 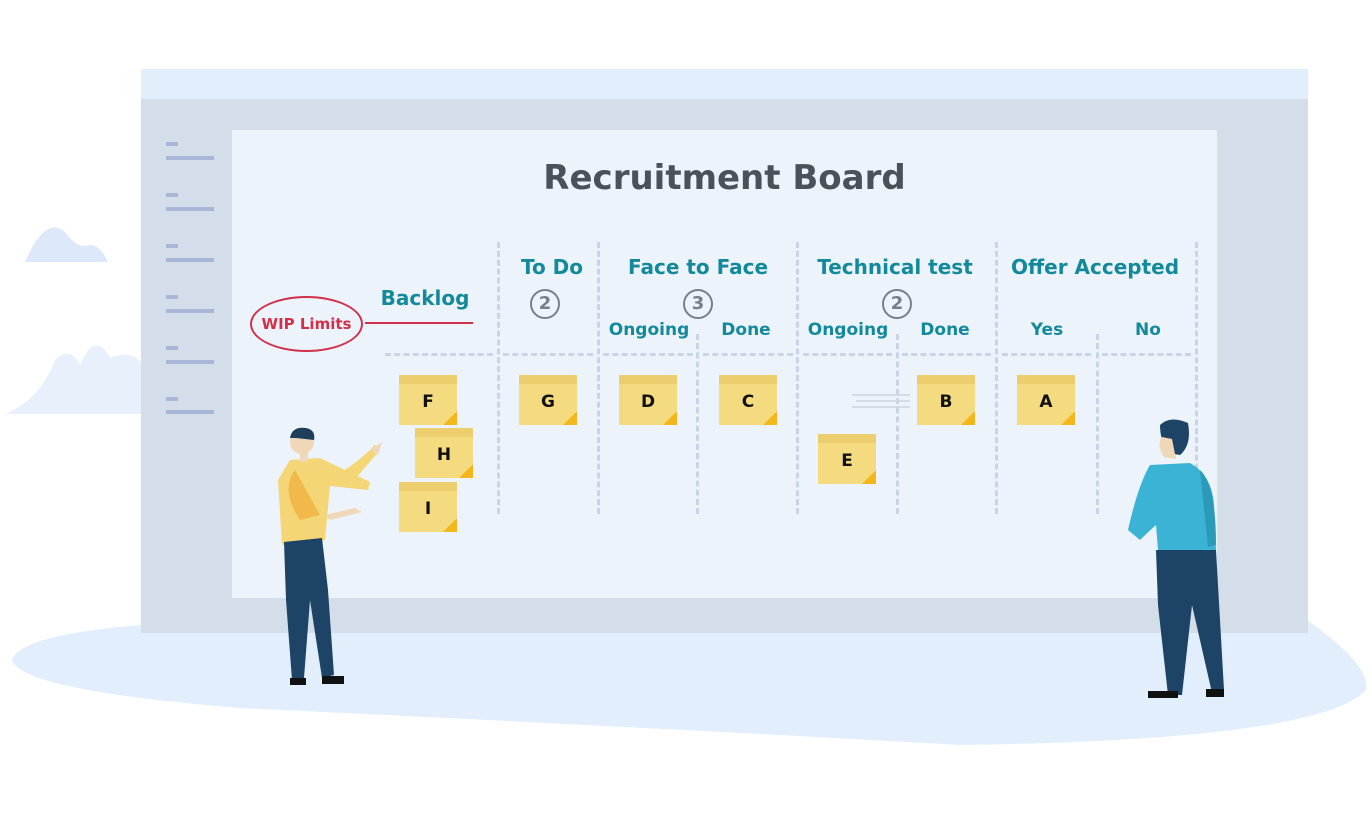 I want to click on card-d: D, so click(x=648, y=400).